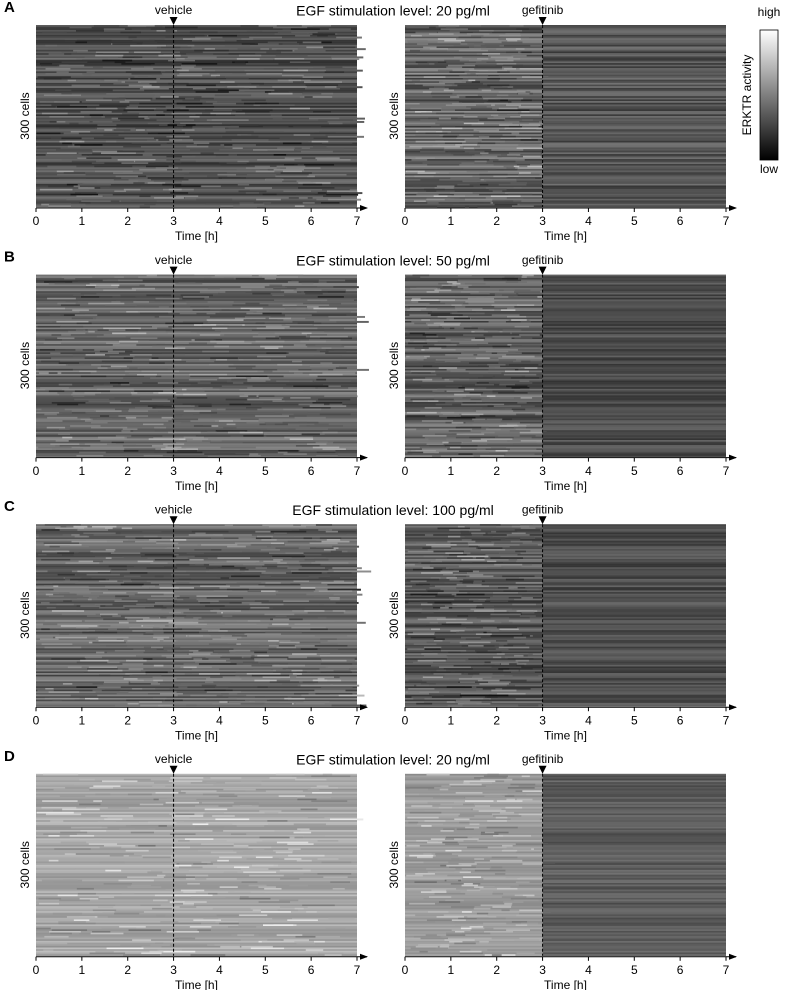 The width and height of the screenshot is (787, 990). What do you see at coordinates (311, 221) in the screenshot?
I see `x-tick-label: 6` at bounding box center [311, 221].